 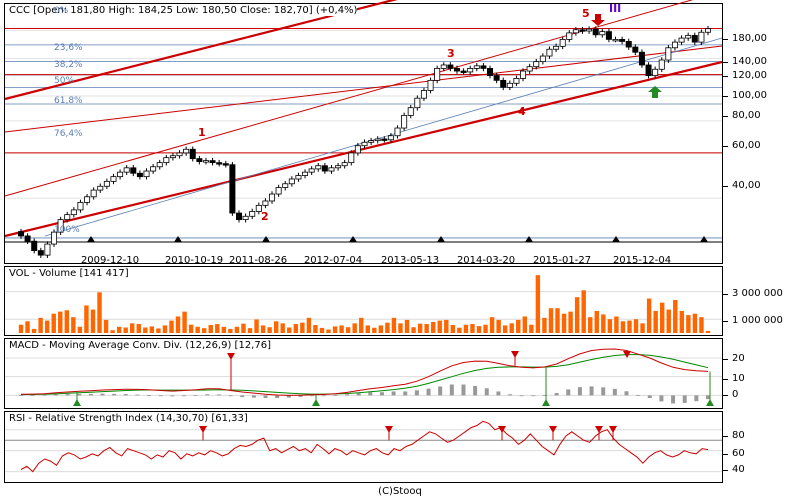 What do you see at coordinates (69, 273) in the screenshot?
I see `volume-panel-title: VOL - Volume [141 417]` at bounding box center [69, 273].